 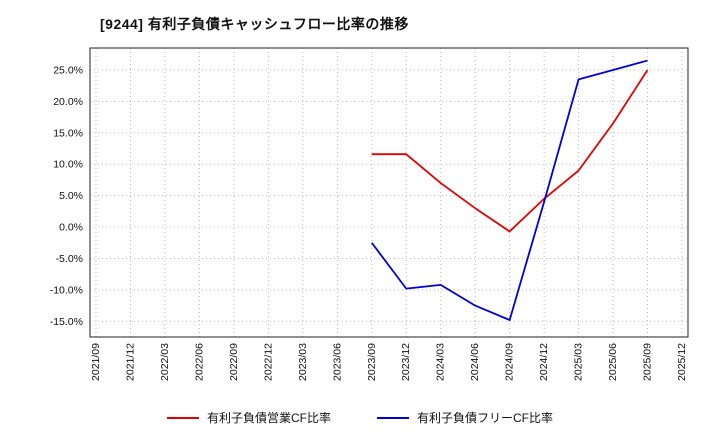 What do you see at coordinates (130, 362) in the screenshot?
I see `svg-text: 2021/12` at bounding box center [130, 362].